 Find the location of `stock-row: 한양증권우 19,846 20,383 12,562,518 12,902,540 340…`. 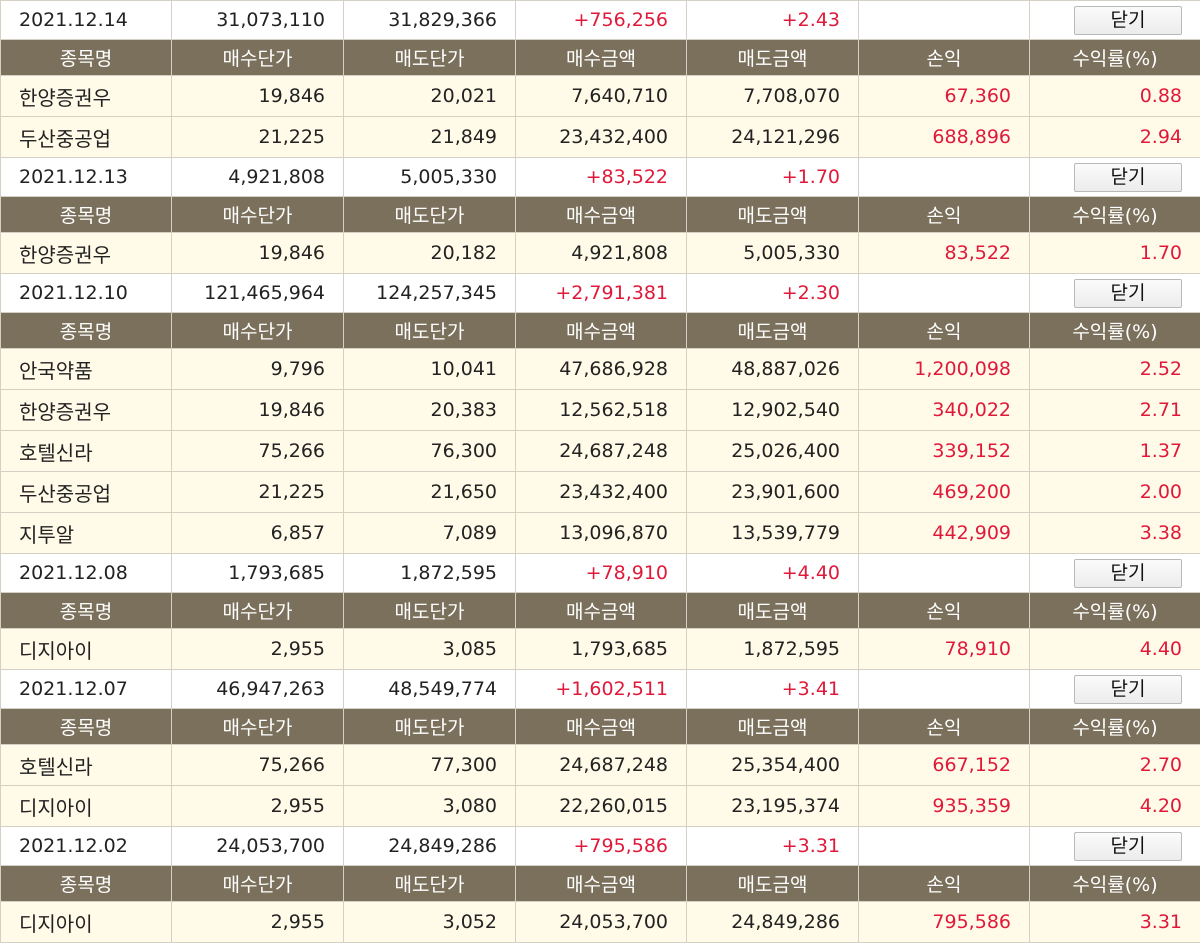

stock-row: 한양증권우 19,846 20,383 12,562,518 12,902,540 340… is located at coordinates (600, 410).